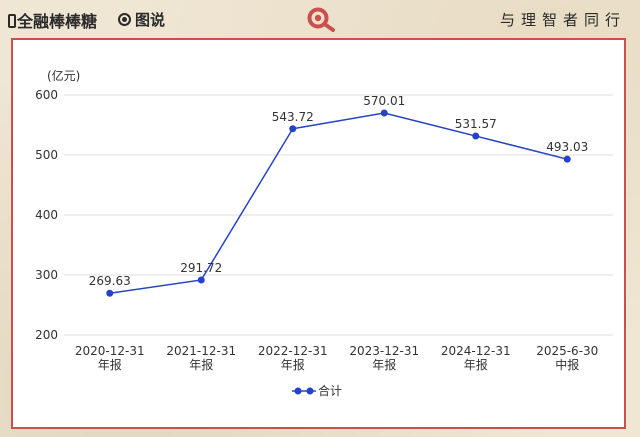  What do you see at coordinates (476, 124) in the screenshot?
I see `data-label: 531.57` at bounding box center [476, 124].